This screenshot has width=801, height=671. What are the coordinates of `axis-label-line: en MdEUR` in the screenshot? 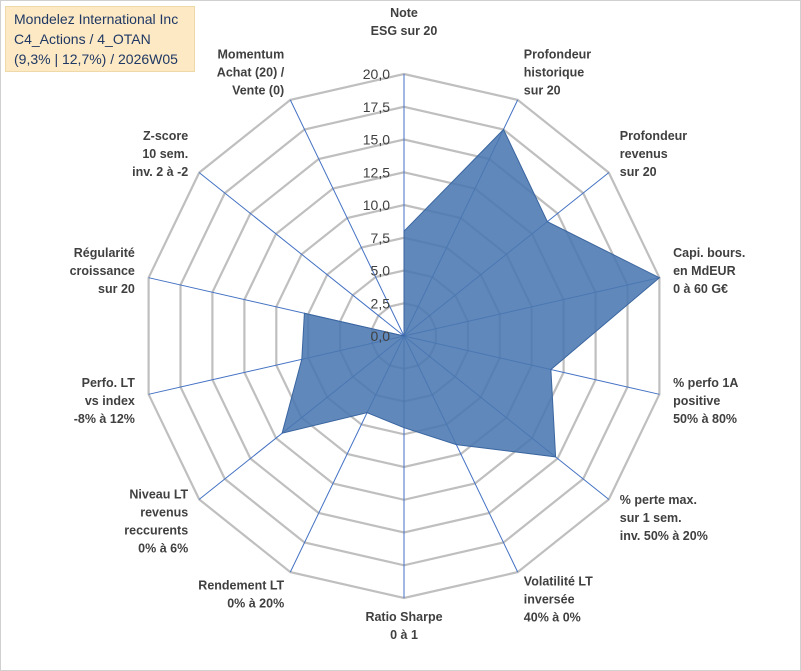 It's located at (704, 271).